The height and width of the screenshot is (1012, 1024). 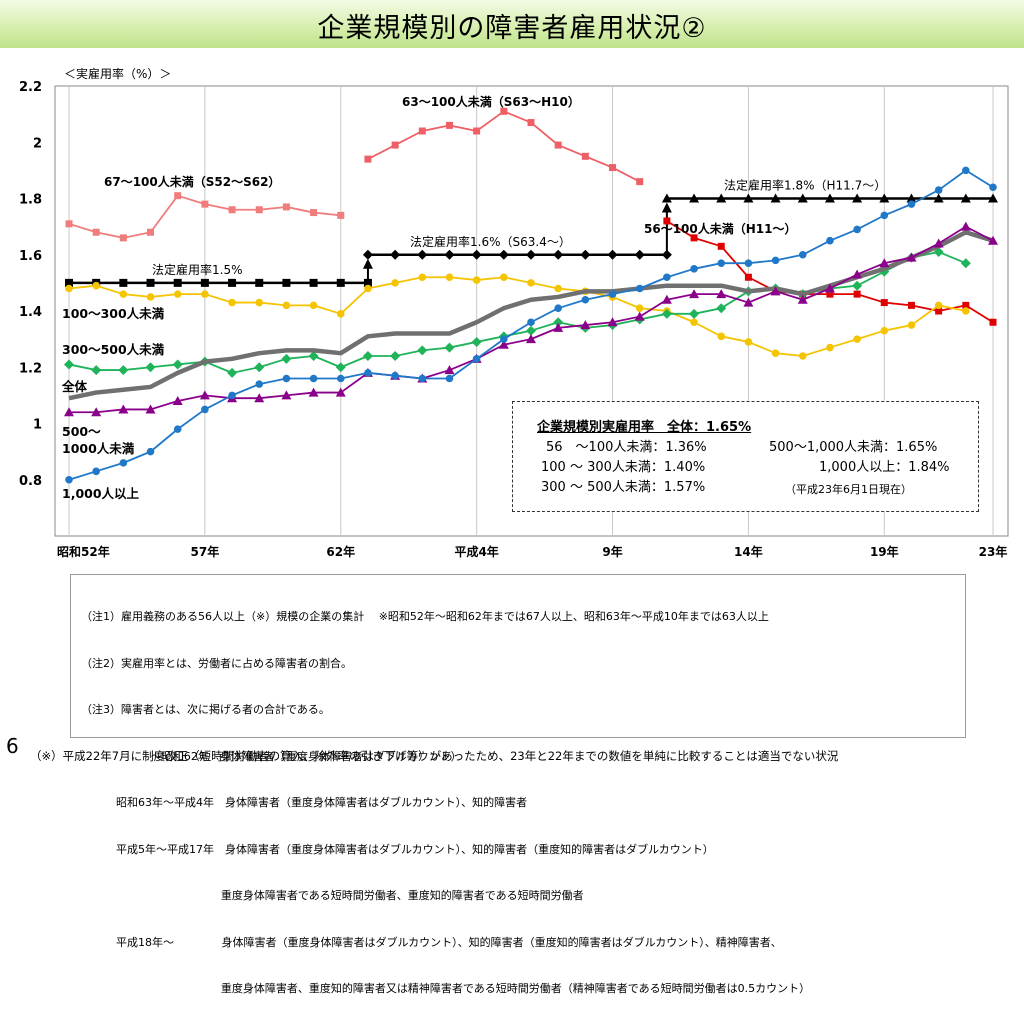 I want to click on y-tick-label: 2.2, so click(x=30, y=87).